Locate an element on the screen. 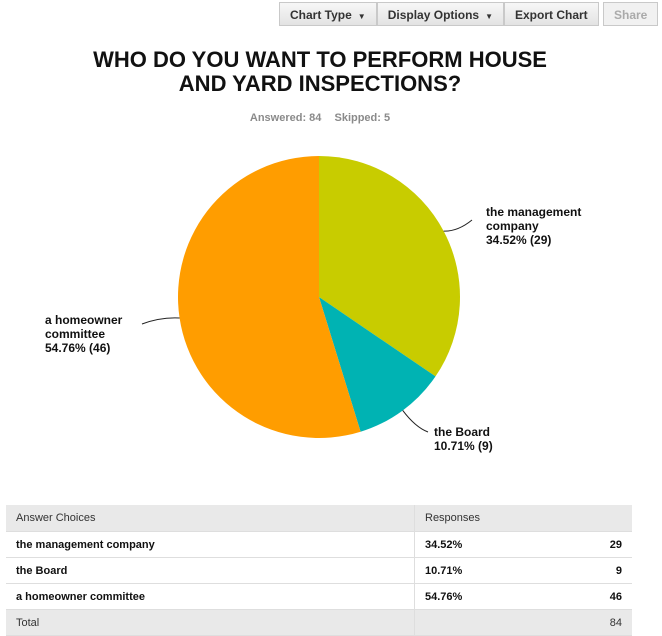  row-count: 29 is located at coordinates (588, 544).